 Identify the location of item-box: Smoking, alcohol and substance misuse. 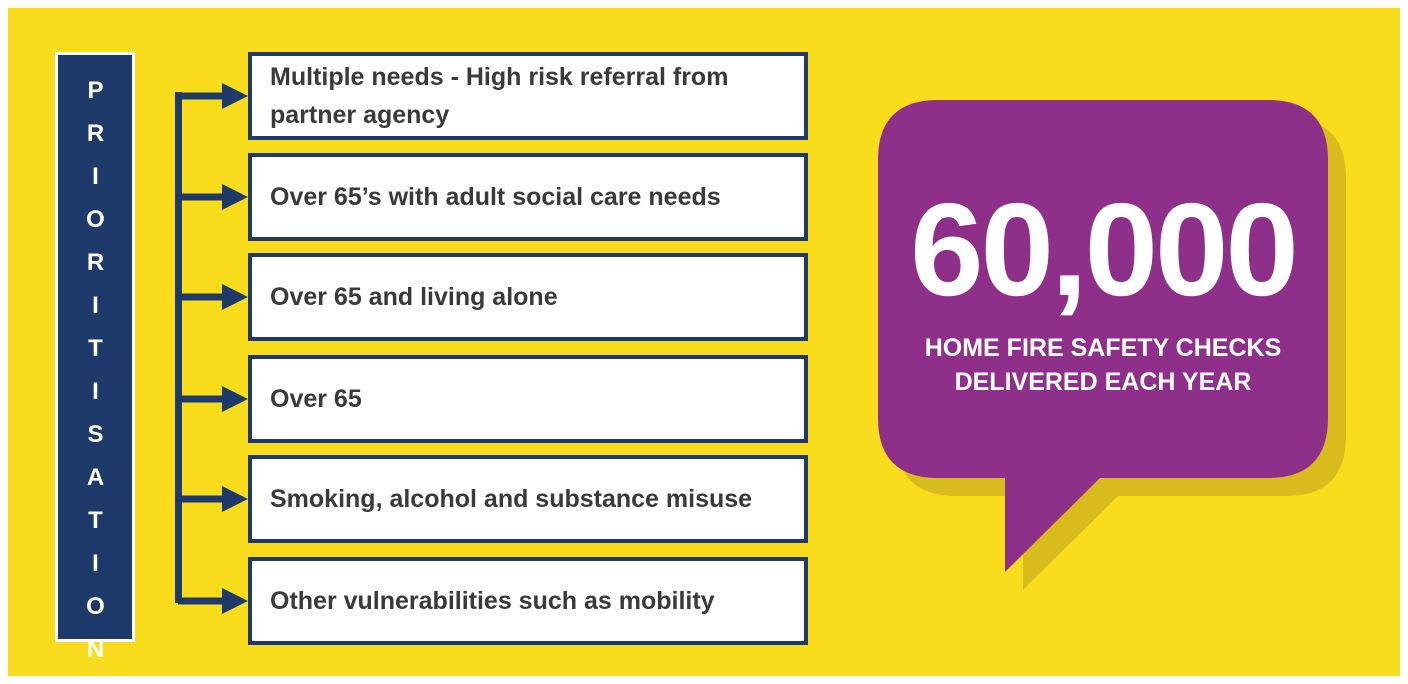
(528, 499).